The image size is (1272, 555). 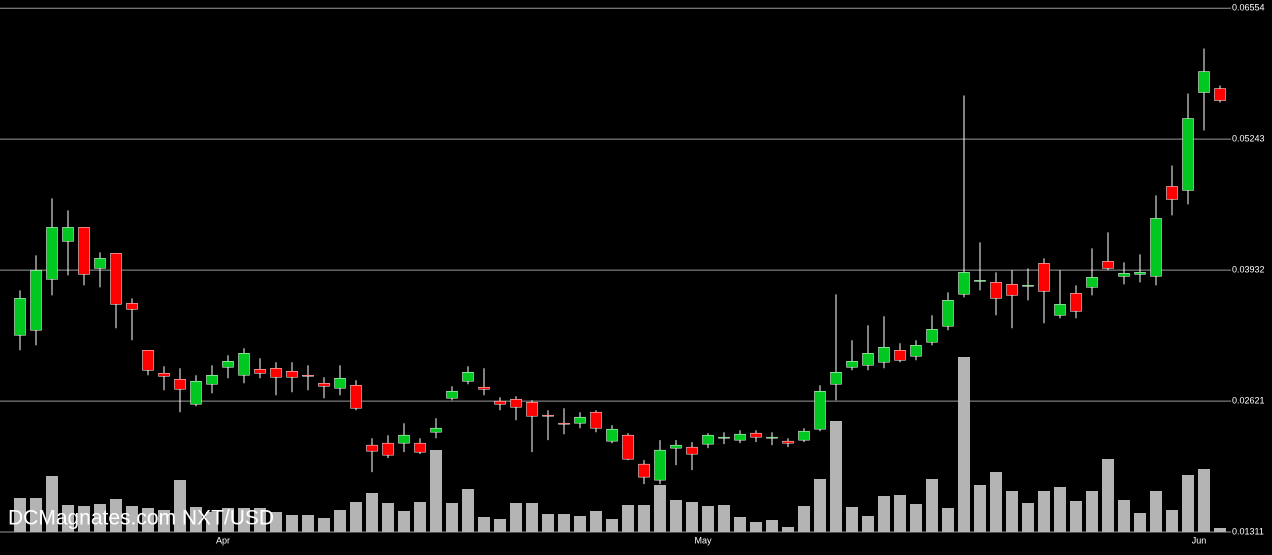 I want to click on x-tick-label: Apr, so click(x=223, y=540).